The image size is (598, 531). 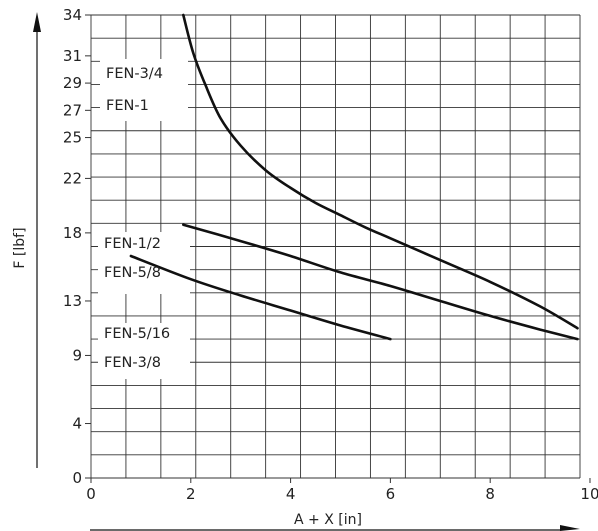 I want to click on series-label: FEN-3/8, so click(x=132, y=363).